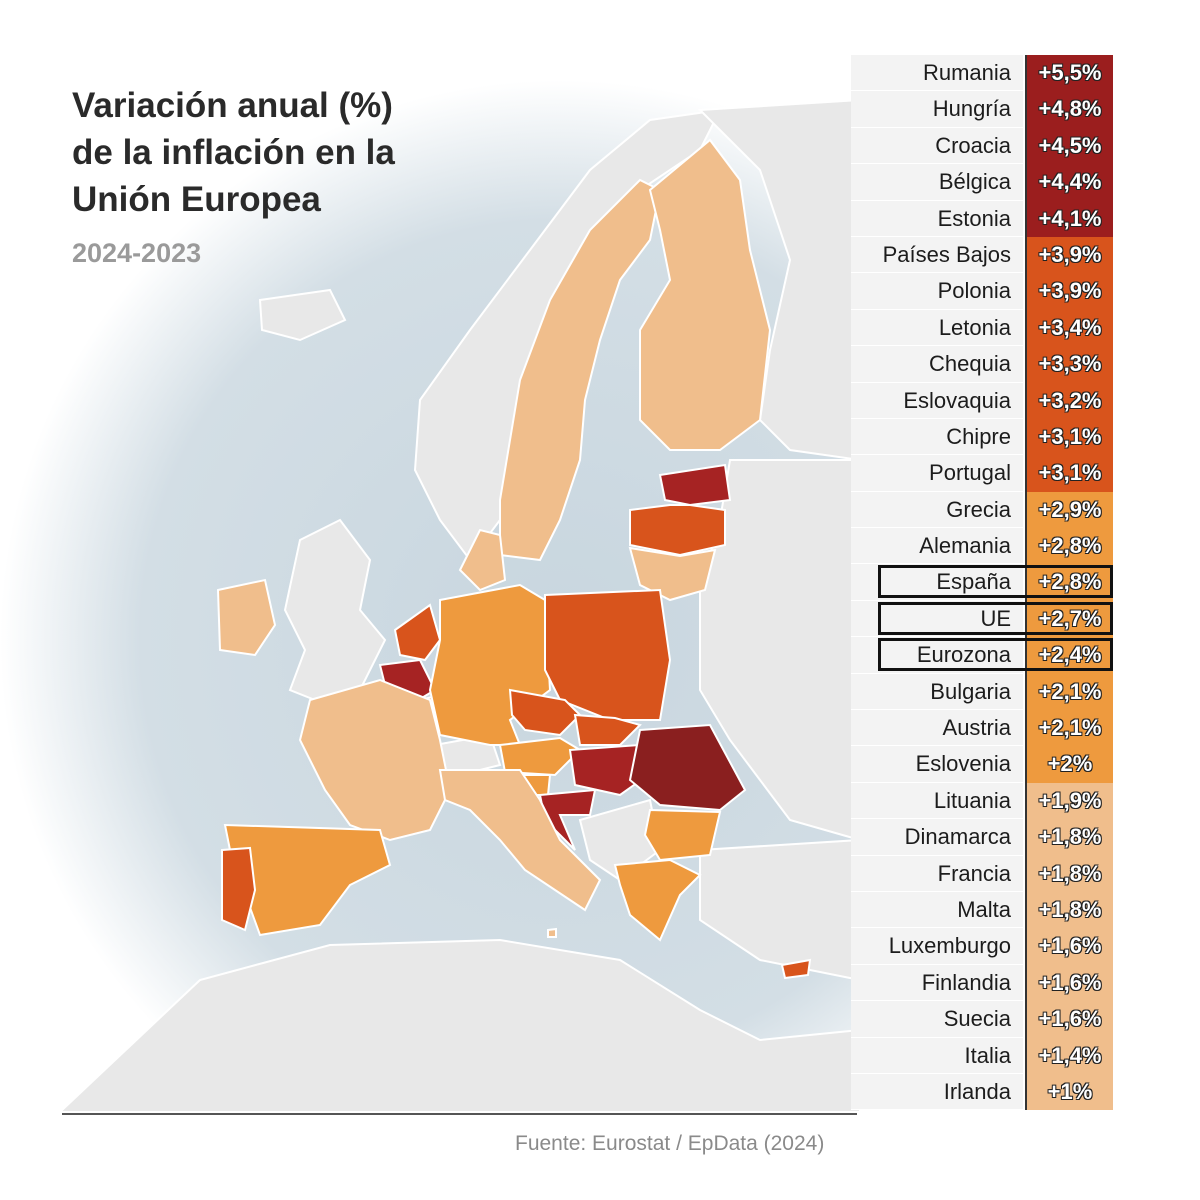 This screenshot has height=1200, width=1200. Describe the element at coordinates (937, 73) in the screenshot. I see `country-name: Rumania` at that location.